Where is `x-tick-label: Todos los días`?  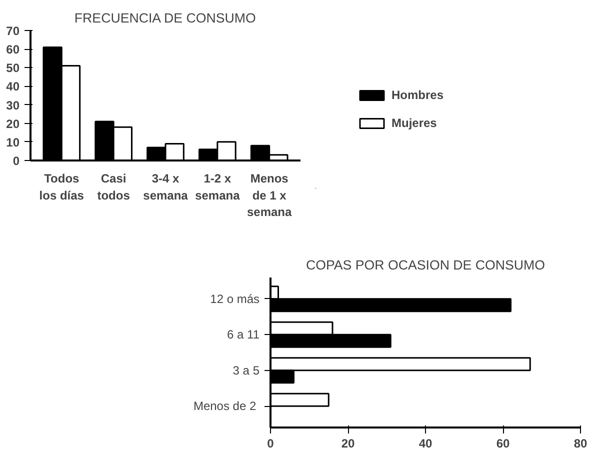 x-tick-label: Todos los días is located at coordinates (61, 187).